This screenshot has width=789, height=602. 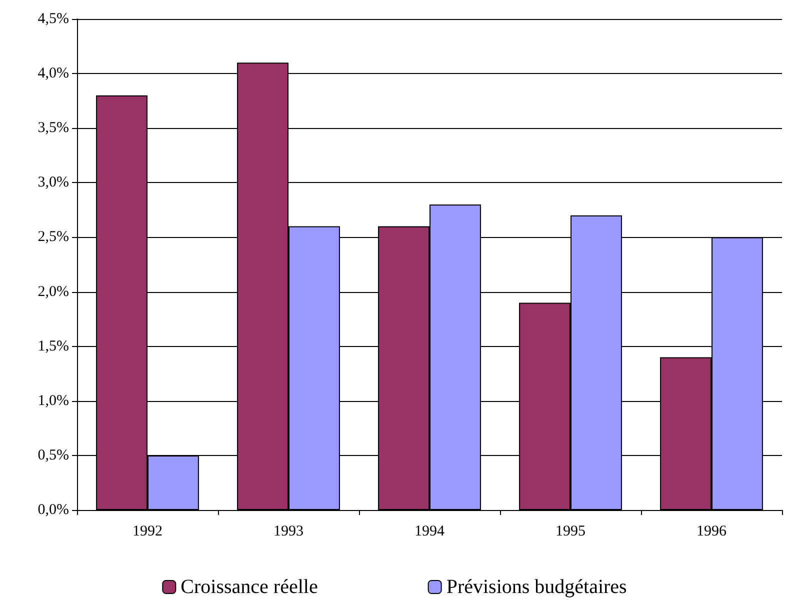 What do you see at coordinates (53, 346) in the screenshot?
I see `y-tick-label: 1,5%` at bounding box center [53, 346].